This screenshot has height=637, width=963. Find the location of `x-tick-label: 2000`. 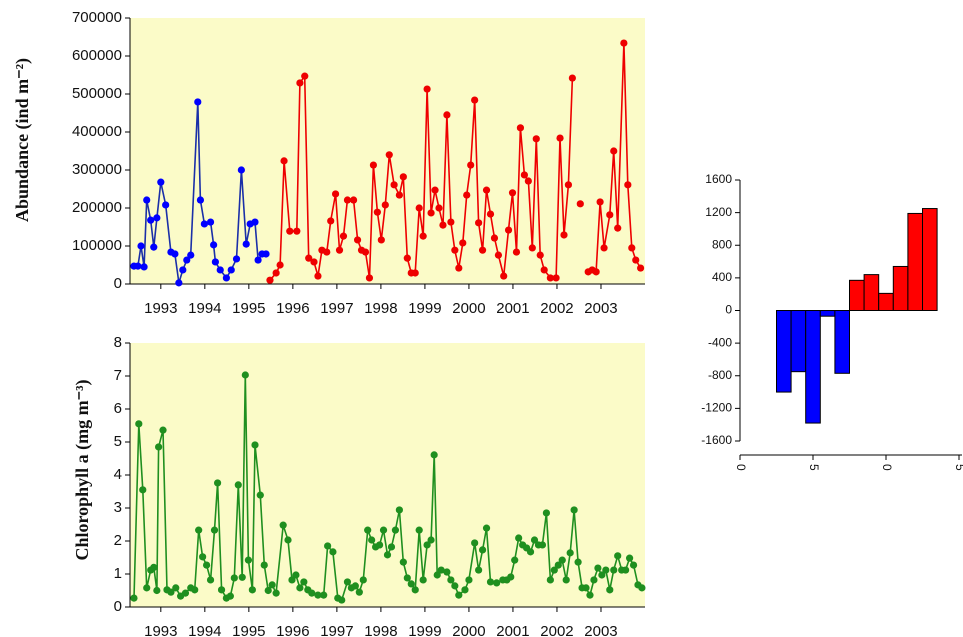

x-tick-label: 2000 is located at coordinates (468, 630).